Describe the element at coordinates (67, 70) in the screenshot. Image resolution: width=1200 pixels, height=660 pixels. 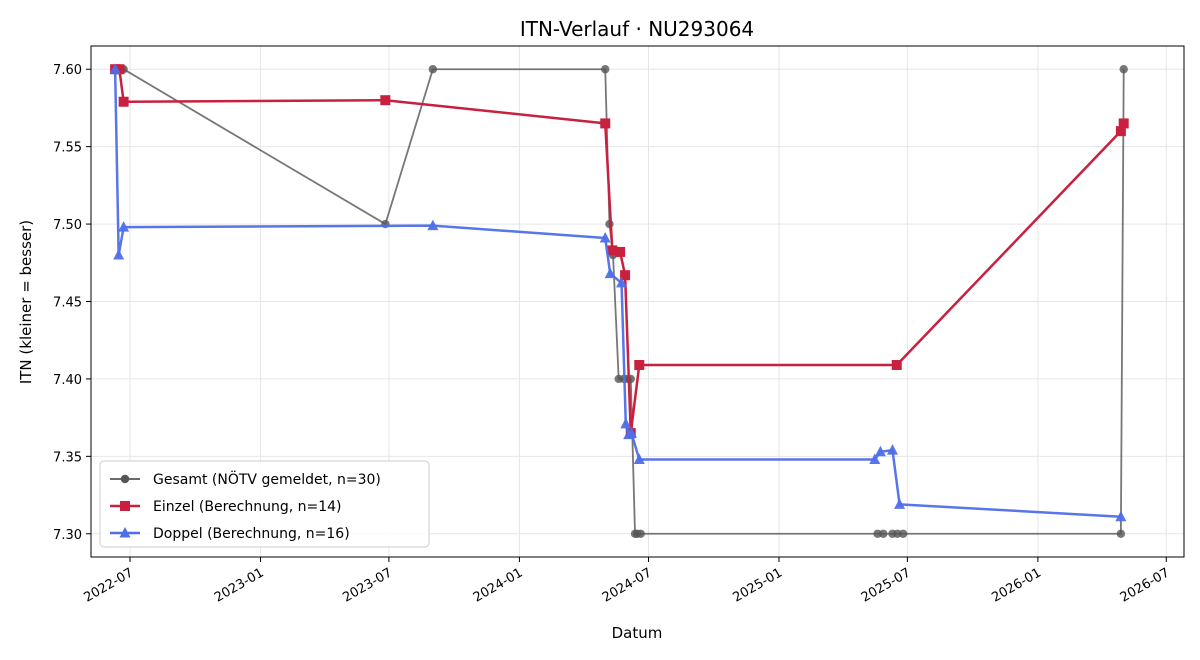
I see `y-tick-label: 7.60` at that location.